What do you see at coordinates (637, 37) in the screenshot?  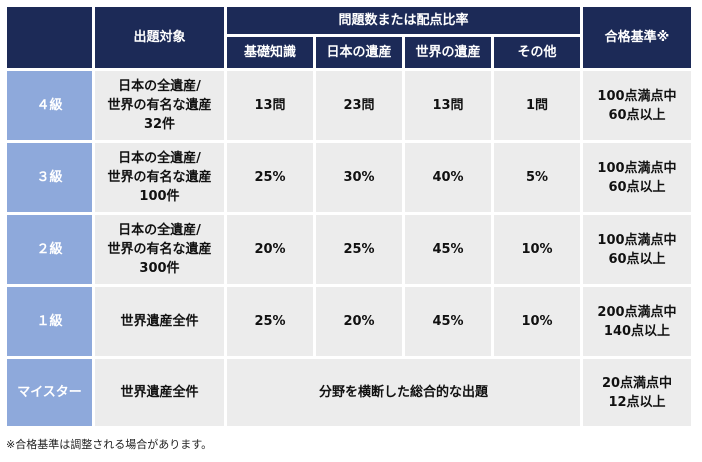 I see `header-pass: 合格基準※` at bounding box center [637, 37].